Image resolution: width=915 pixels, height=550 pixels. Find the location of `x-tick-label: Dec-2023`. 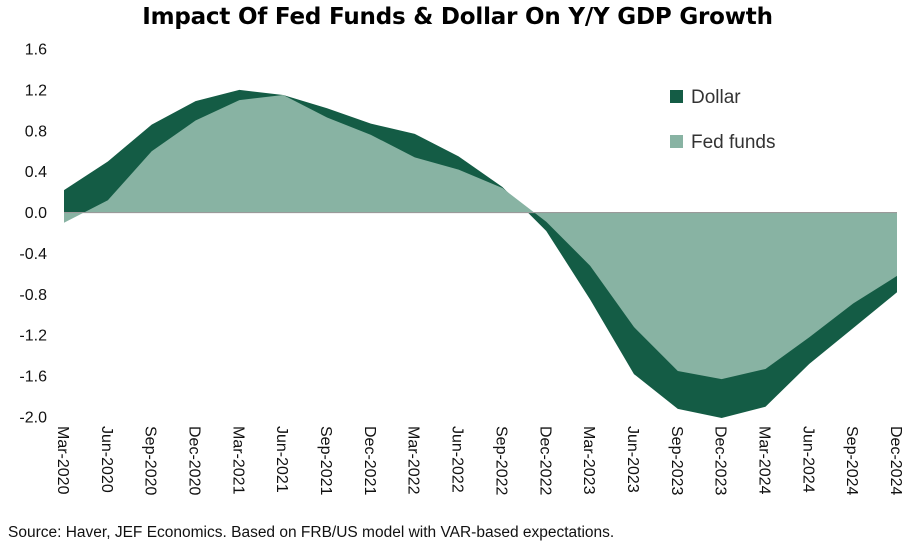

x-tick-label: Dec-2023 is located at coordinates (720, 460).